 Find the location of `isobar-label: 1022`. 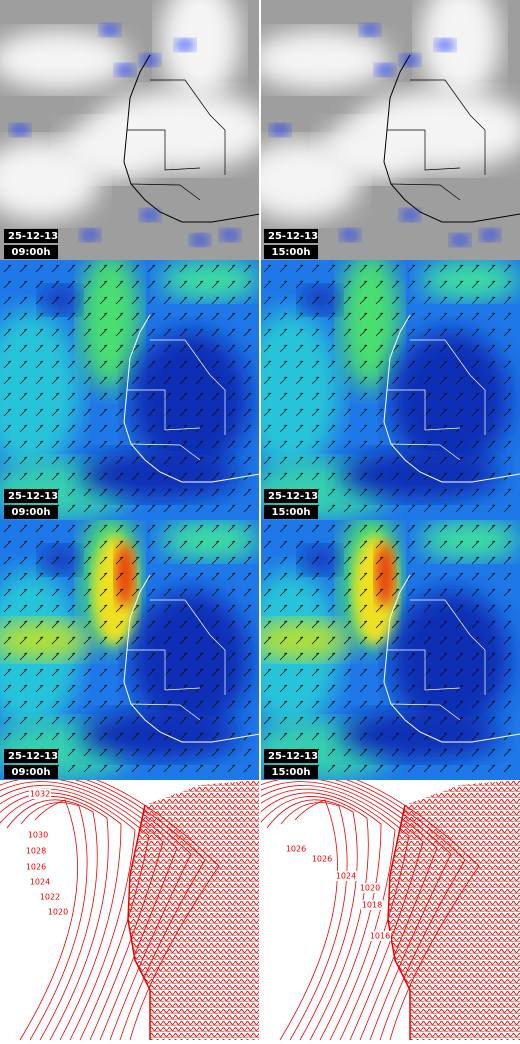

isobar-label: 1022 is located at coordinates (50, 897).